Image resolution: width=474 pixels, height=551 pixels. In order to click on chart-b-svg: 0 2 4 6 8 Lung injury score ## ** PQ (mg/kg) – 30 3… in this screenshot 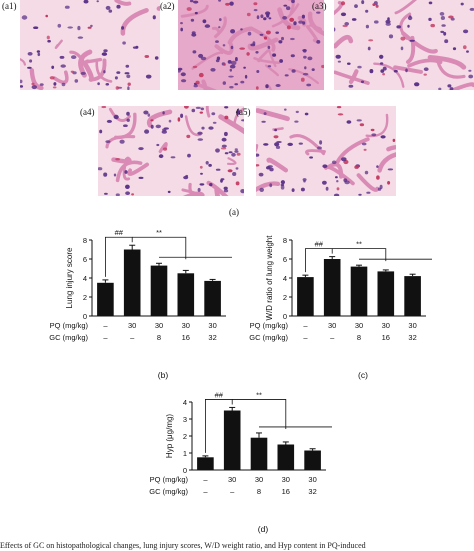, I will do `click(140, 304)`.